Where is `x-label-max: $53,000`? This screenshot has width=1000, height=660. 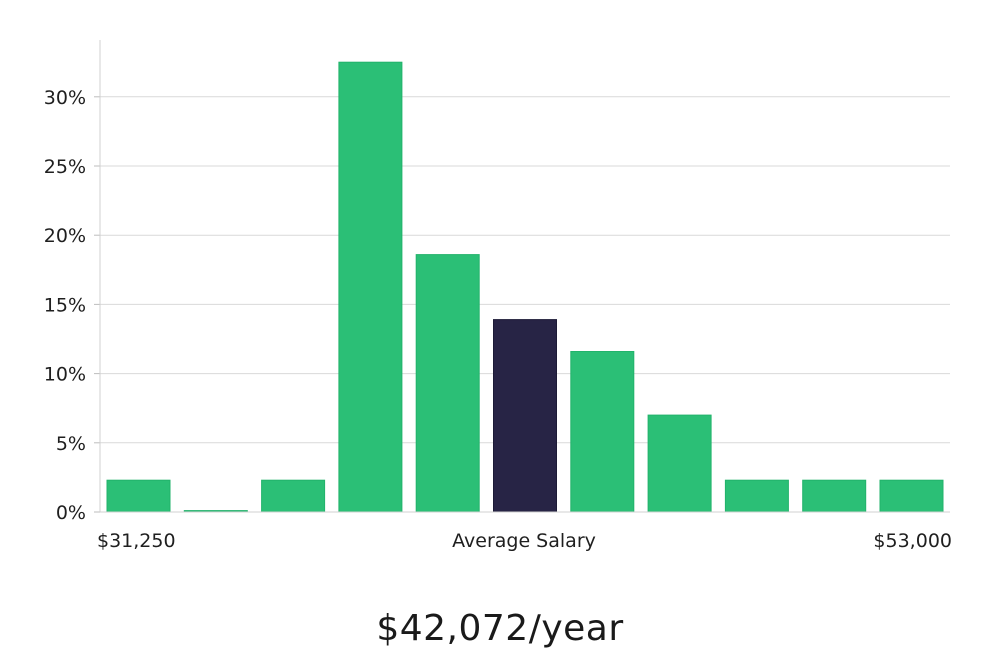 x-label-max: $53,000 is located at coordinates (912, 541).